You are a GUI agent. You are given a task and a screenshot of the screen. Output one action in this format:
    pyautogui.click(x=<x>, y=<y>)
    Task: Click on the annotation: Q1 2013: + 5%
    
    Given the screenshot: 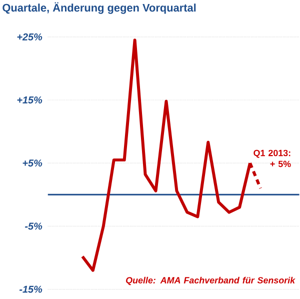 What is the action you would take?
    pyautogui.click(x=272, y=158)
    